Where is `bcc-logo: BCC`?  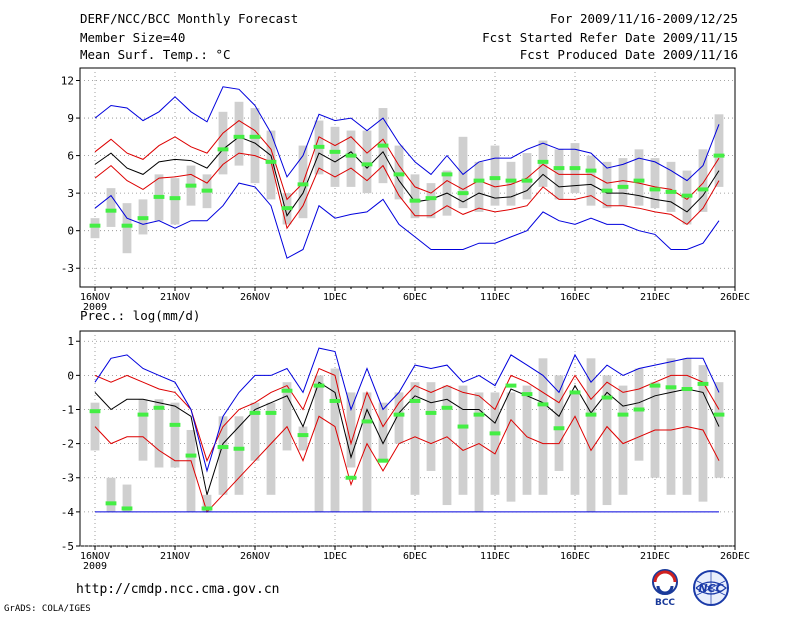
bcc-logo: BCC is located at coordinates (665, 588).